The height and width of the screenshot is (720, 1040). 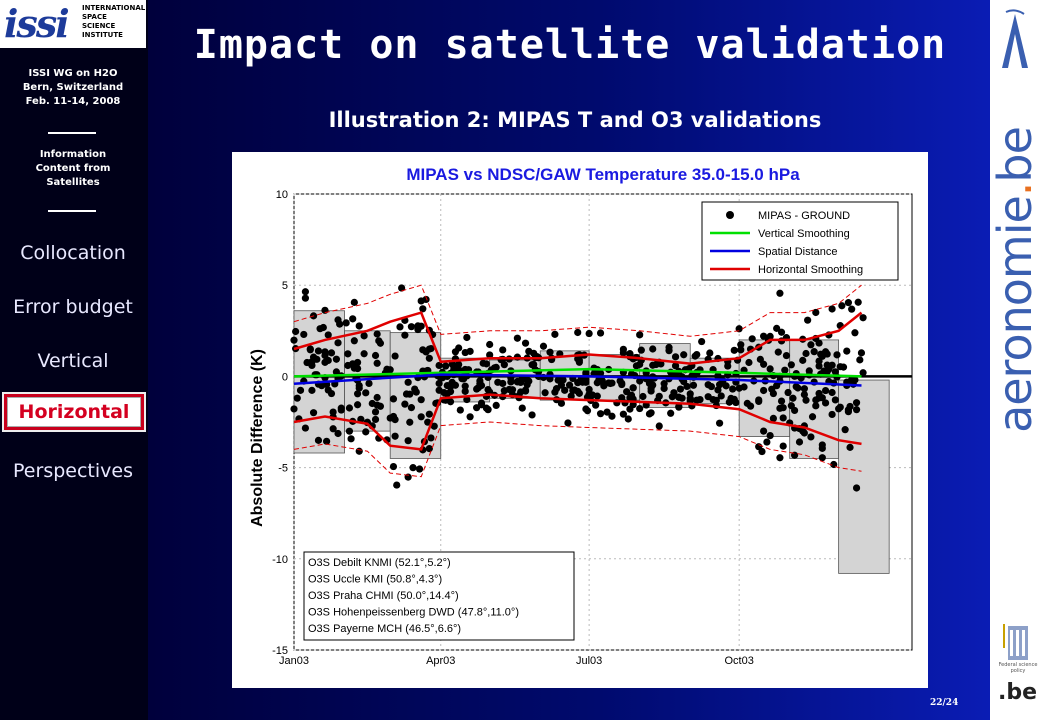 What do you see at coordinates (577, 310) in the screenshot?
I see `horizontal-smoothing-upper-dashed` at bounding box center [577, 310].